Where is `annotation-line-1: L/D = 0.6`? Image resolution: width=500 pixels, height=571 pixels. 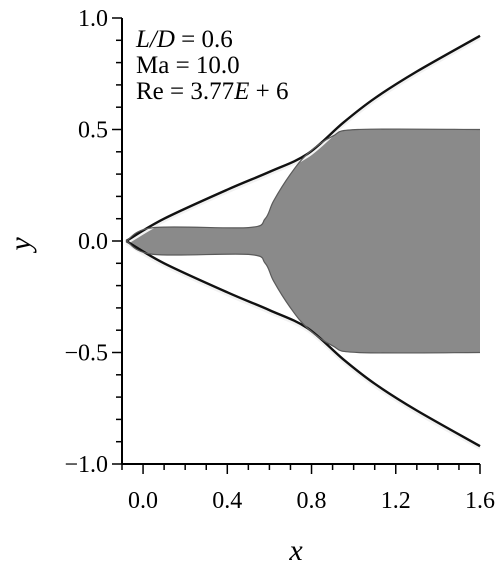 annotation-line-1: L/D = 0.6 is located at coordinates (184, 39).